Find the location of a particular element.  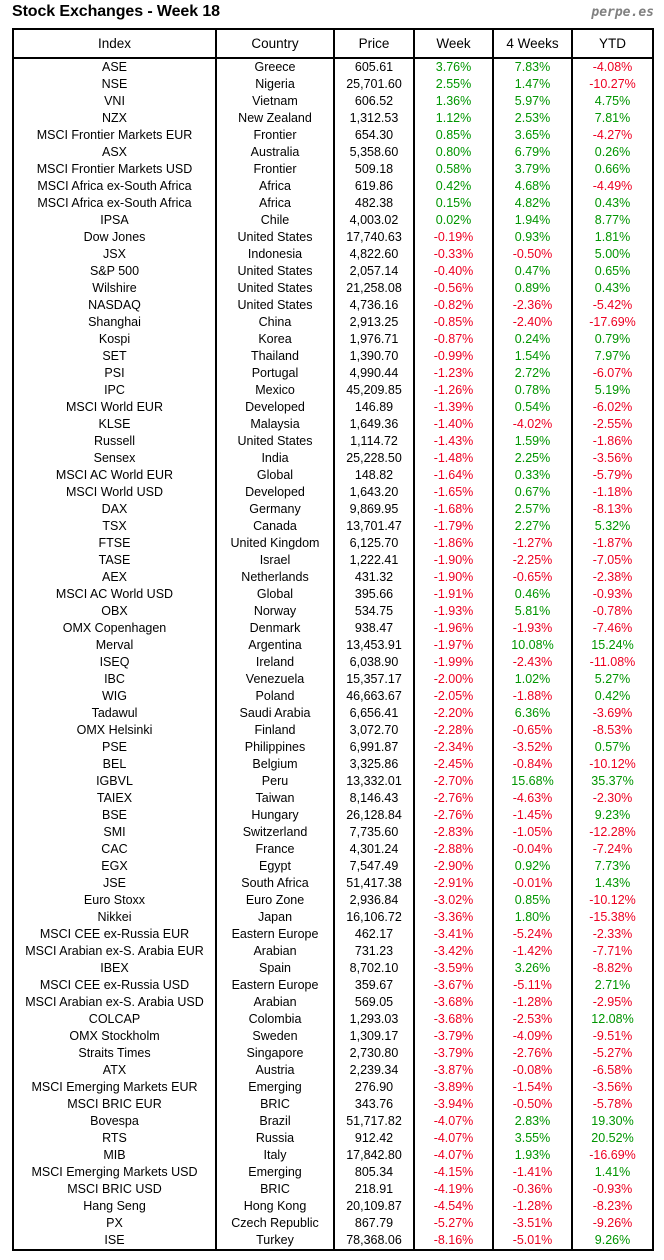

cell-ytd: -5.42% is located at coordinates (612, 305).